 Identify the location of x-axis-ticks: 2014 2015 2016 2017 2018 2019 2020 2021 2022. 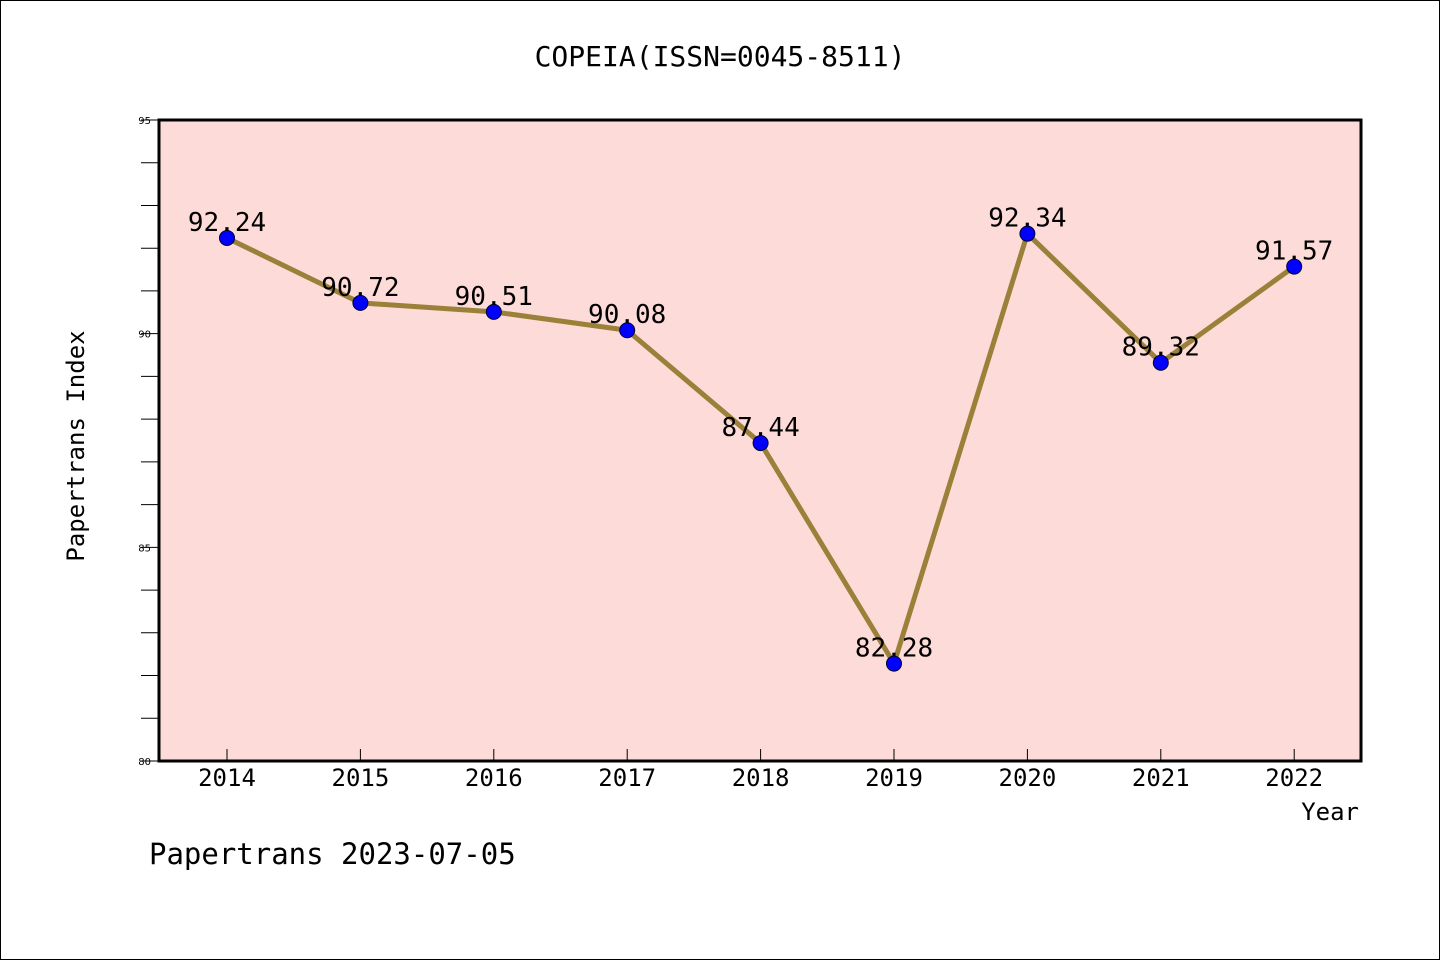
(760, 770).